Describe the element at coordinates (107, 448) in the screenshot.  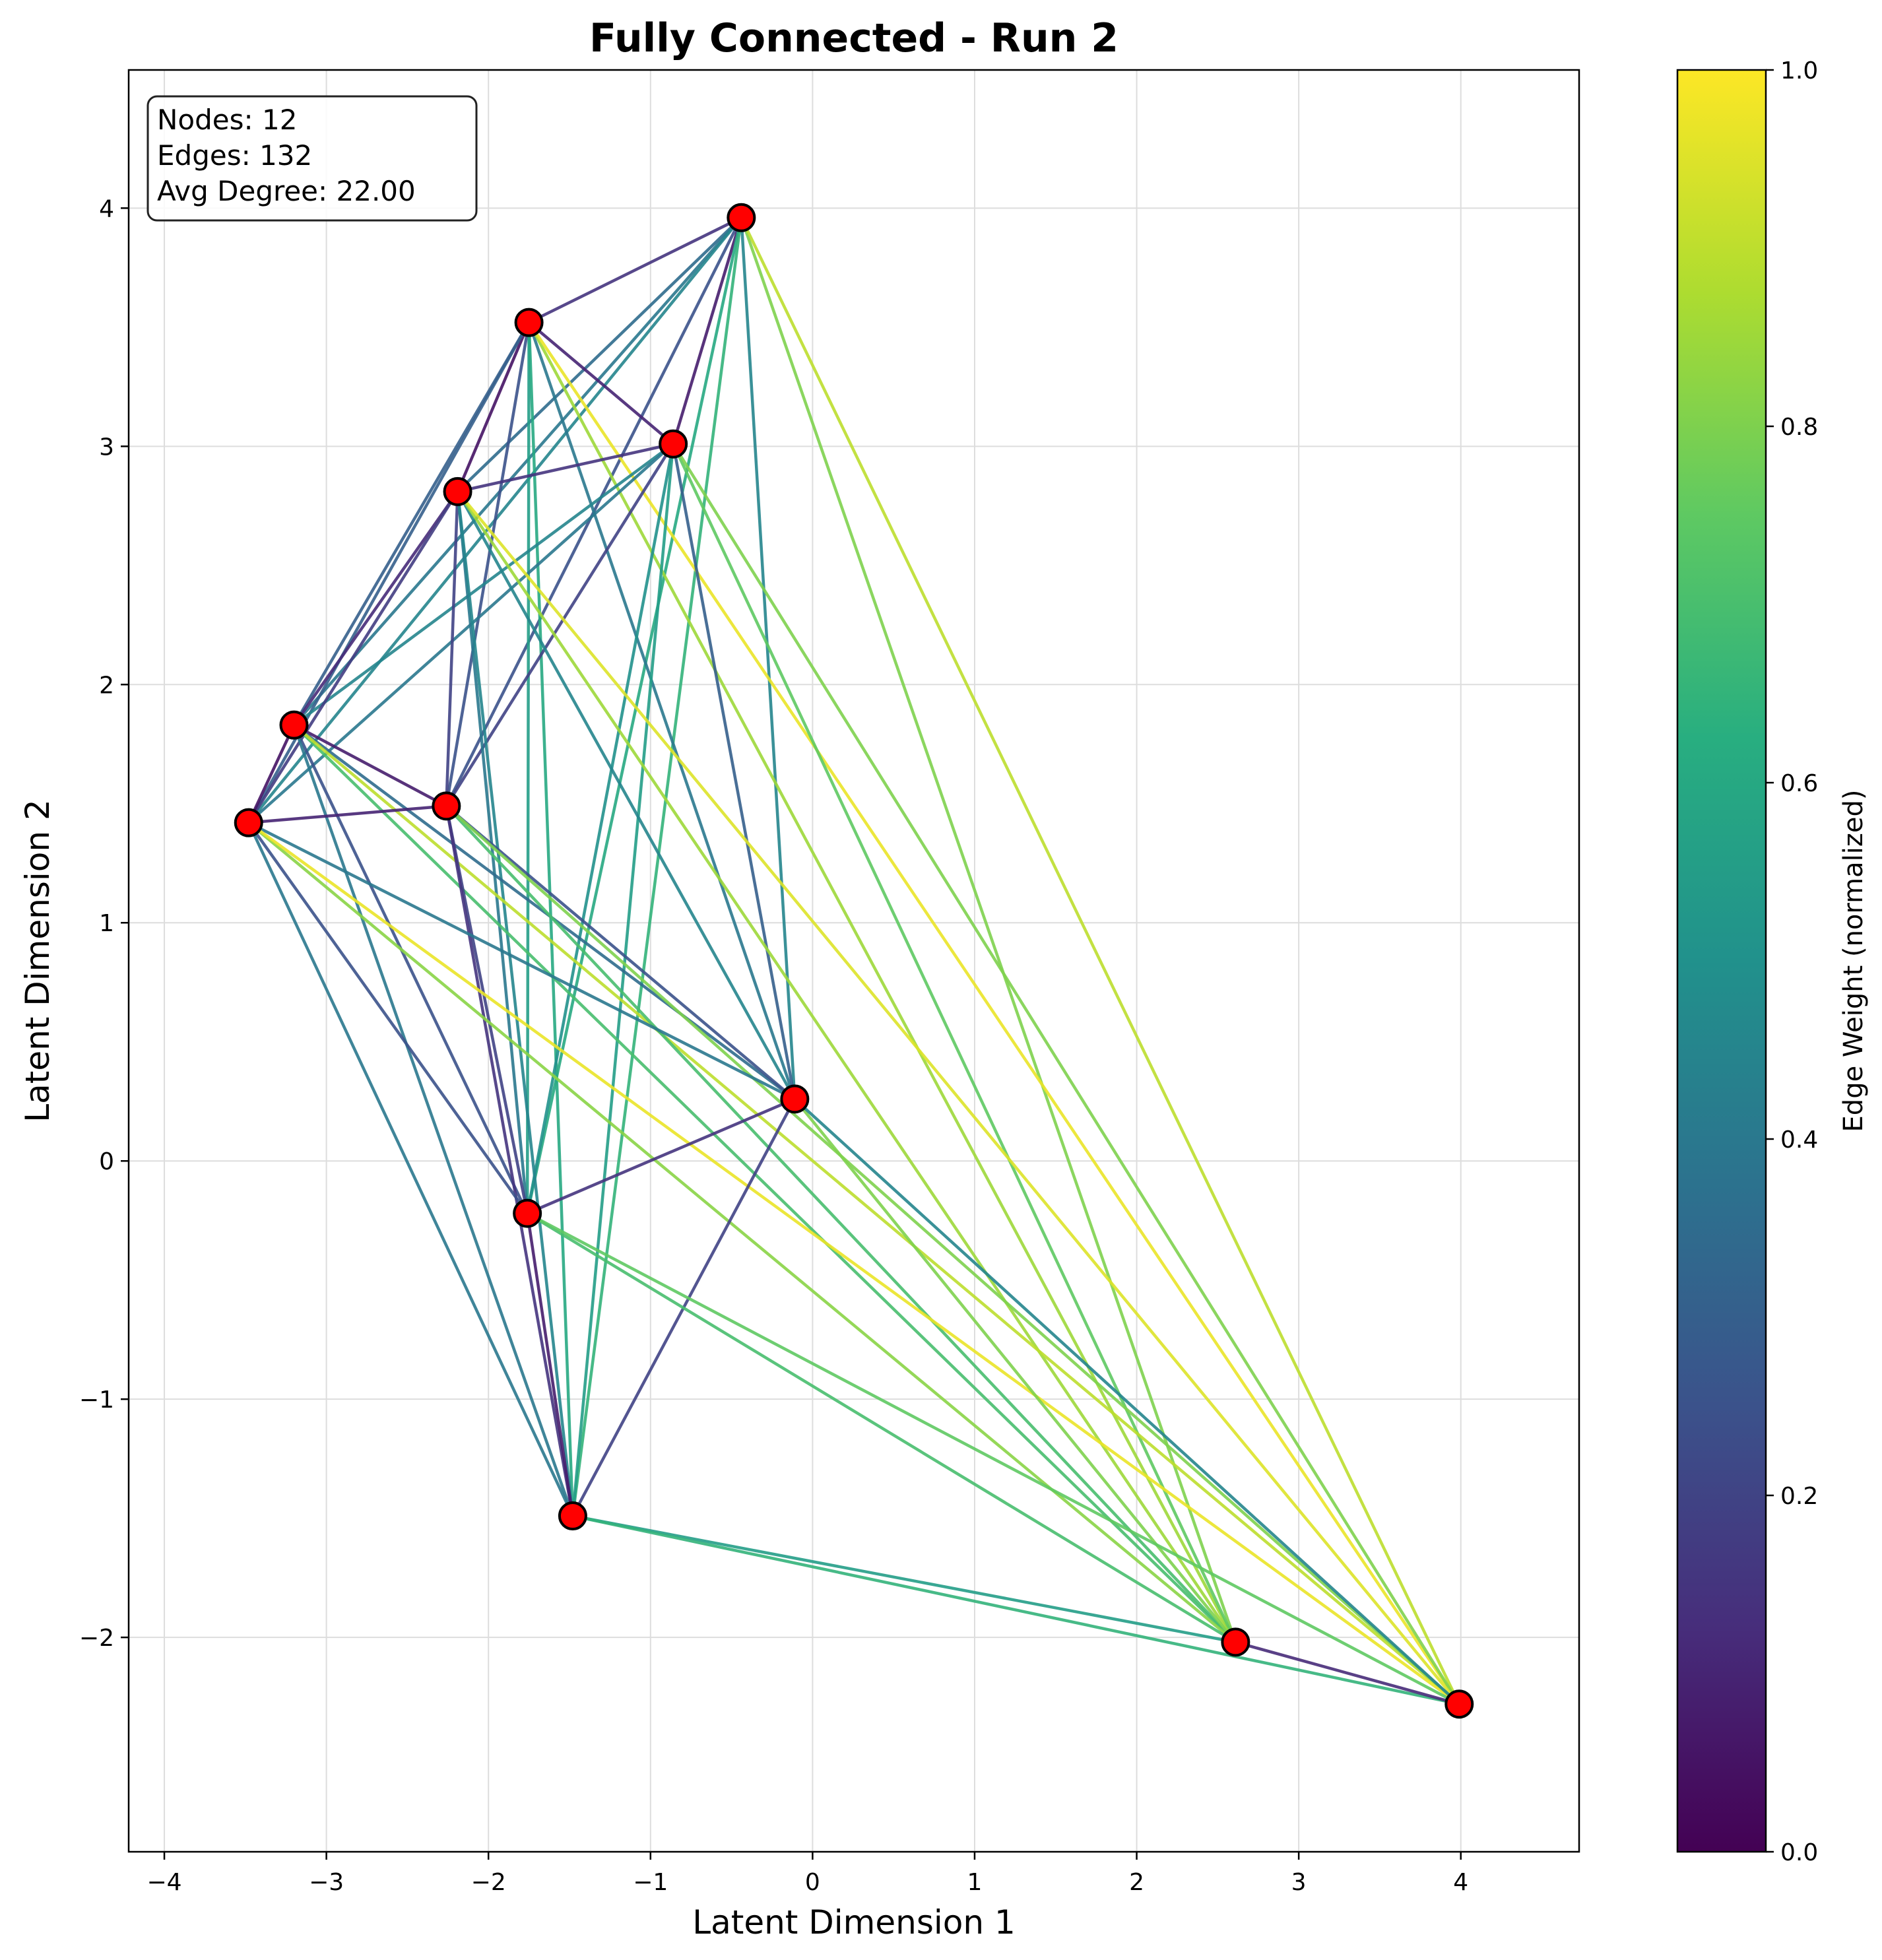
I see `y-tick-label: 3` at that location.